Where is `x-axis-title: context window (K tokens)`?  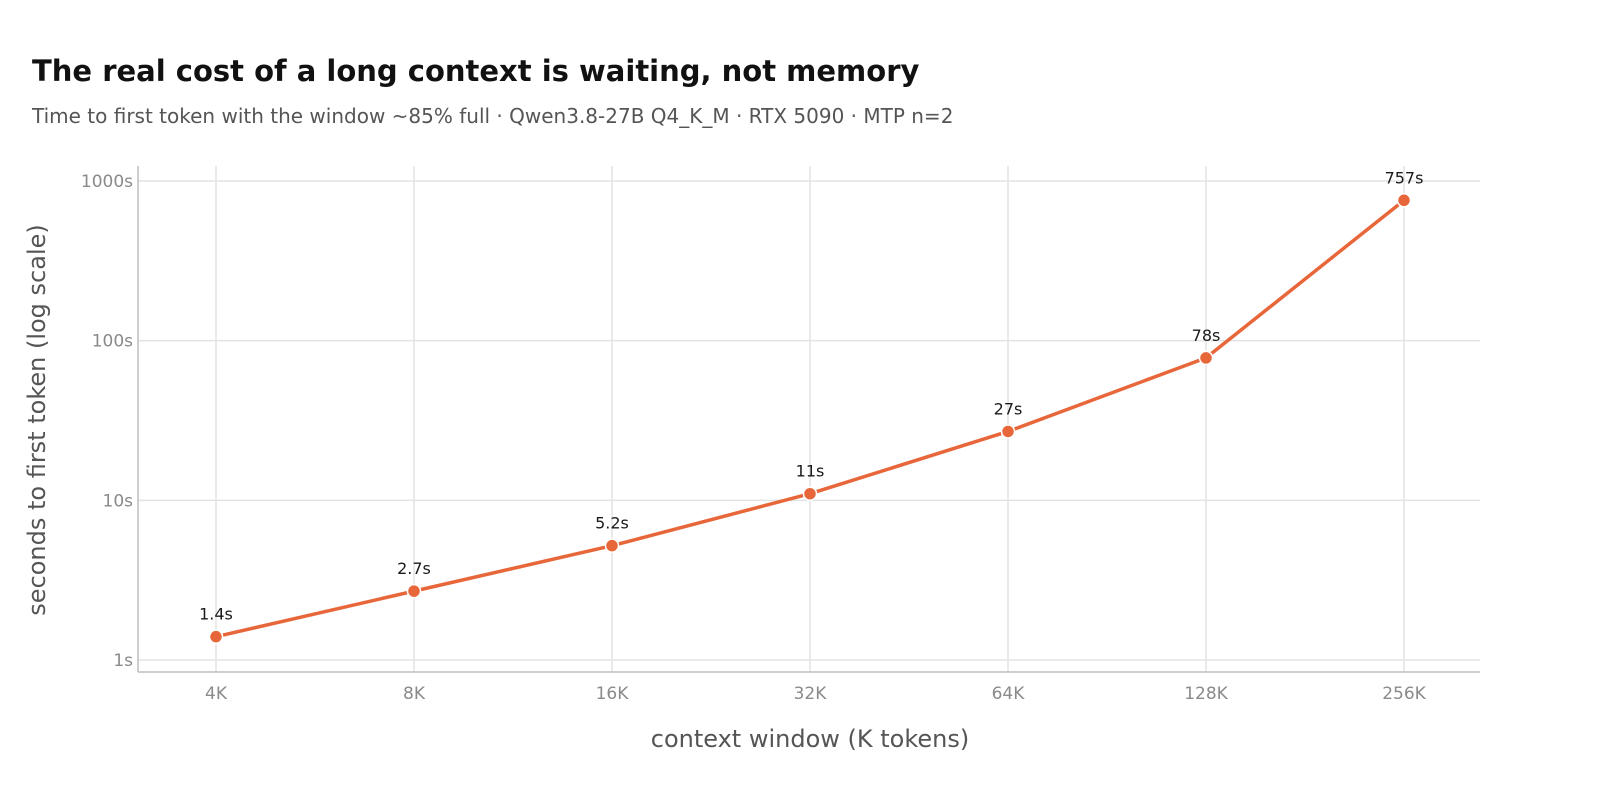 x-axis-title: context window (K tokens) is located at coordinates (810, 739).